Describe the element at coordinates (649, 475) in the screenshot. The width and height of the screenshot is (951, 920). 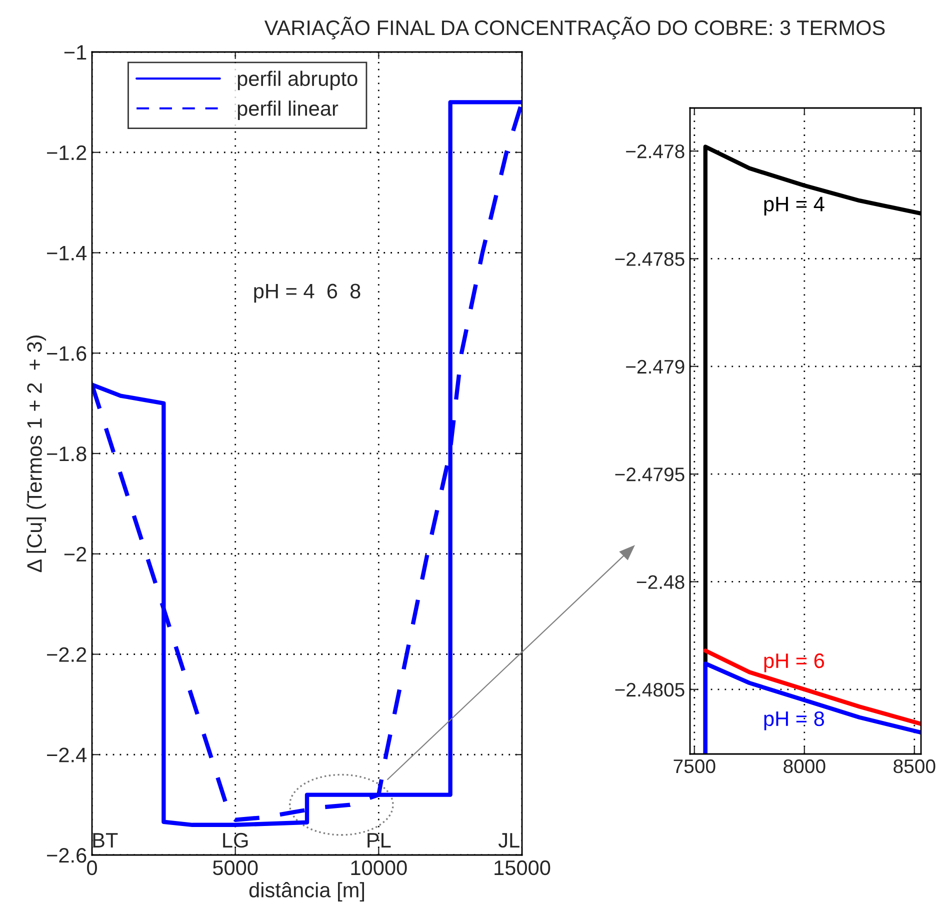
I see `y-tick-label: −2.4795` at that location.